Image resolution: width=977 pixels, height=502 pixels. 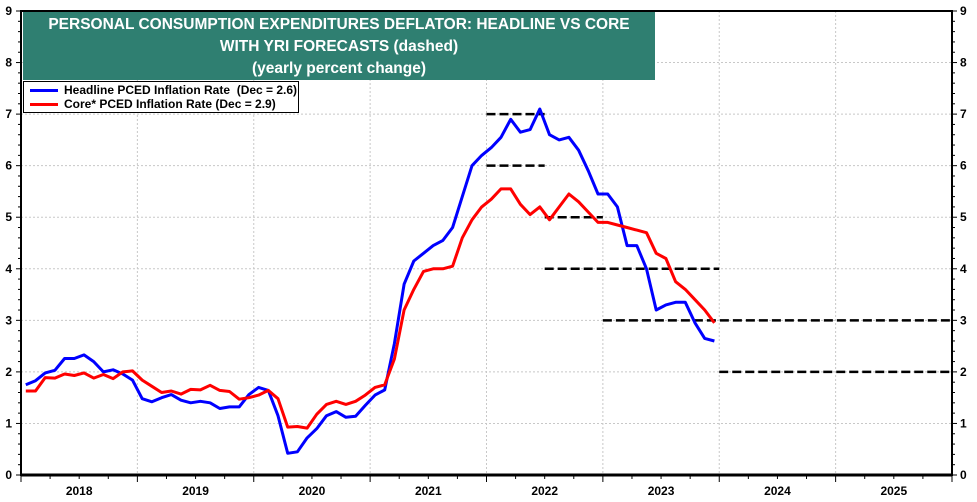 What do you see at coordinates (312, 491) in the screenshot?
I see `x-tick-label: 2020` at bounding box center [312, 491].